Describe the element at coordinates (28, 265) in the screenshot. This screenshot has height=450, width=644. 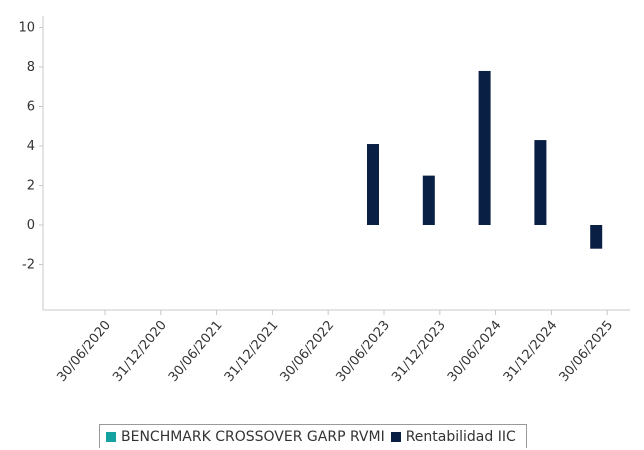
I see `y-tick-label: -2` at that location.